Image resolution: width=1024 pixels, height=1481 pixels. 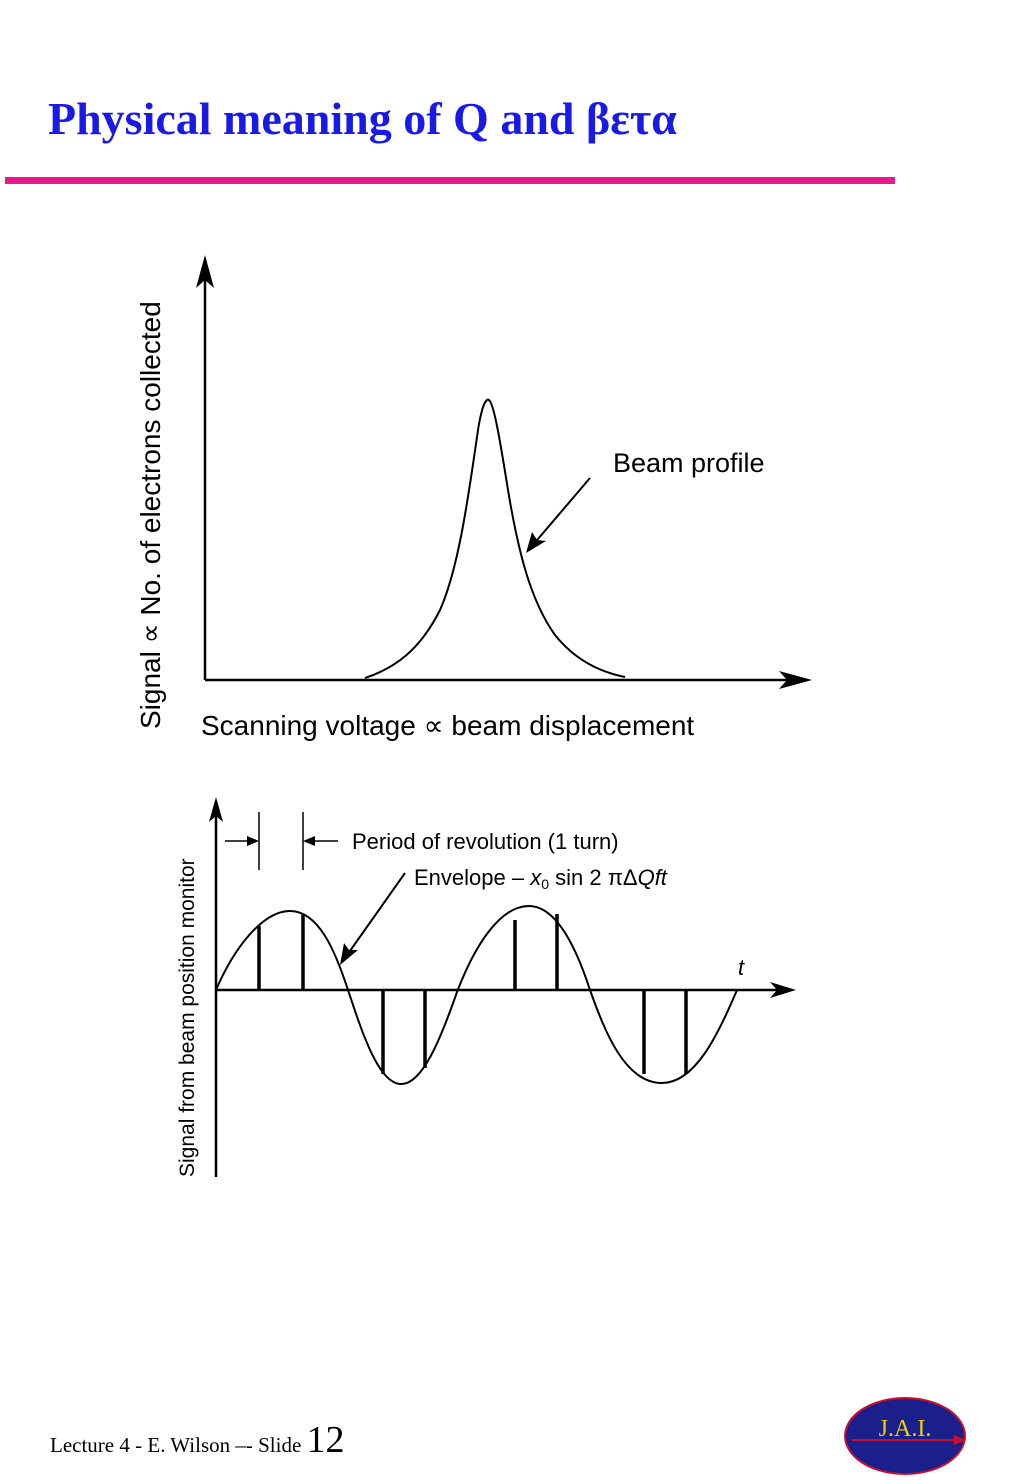 I want to click on envelope-label-mid: sin 2, so click(x=578, y=877).